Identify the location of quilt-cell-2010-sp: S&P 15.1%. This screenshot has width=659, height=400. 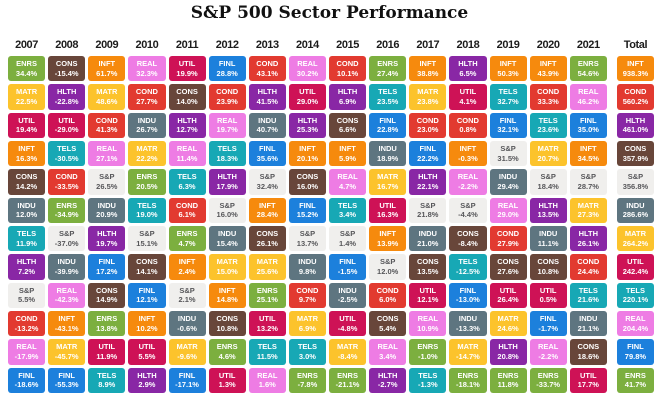
(147, 239).